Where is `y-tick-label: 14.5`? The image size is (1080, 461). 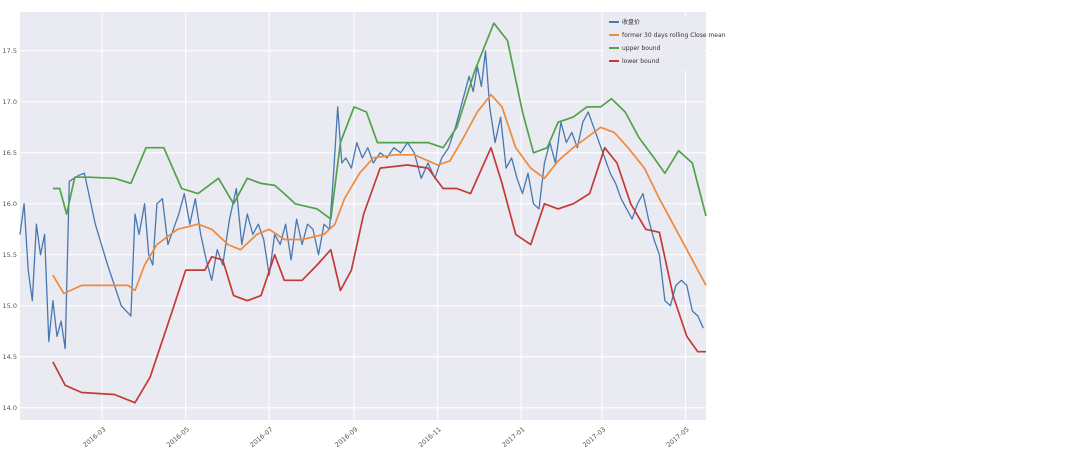 y-tick-label: 14.5 is located at coordinates (10, 357).